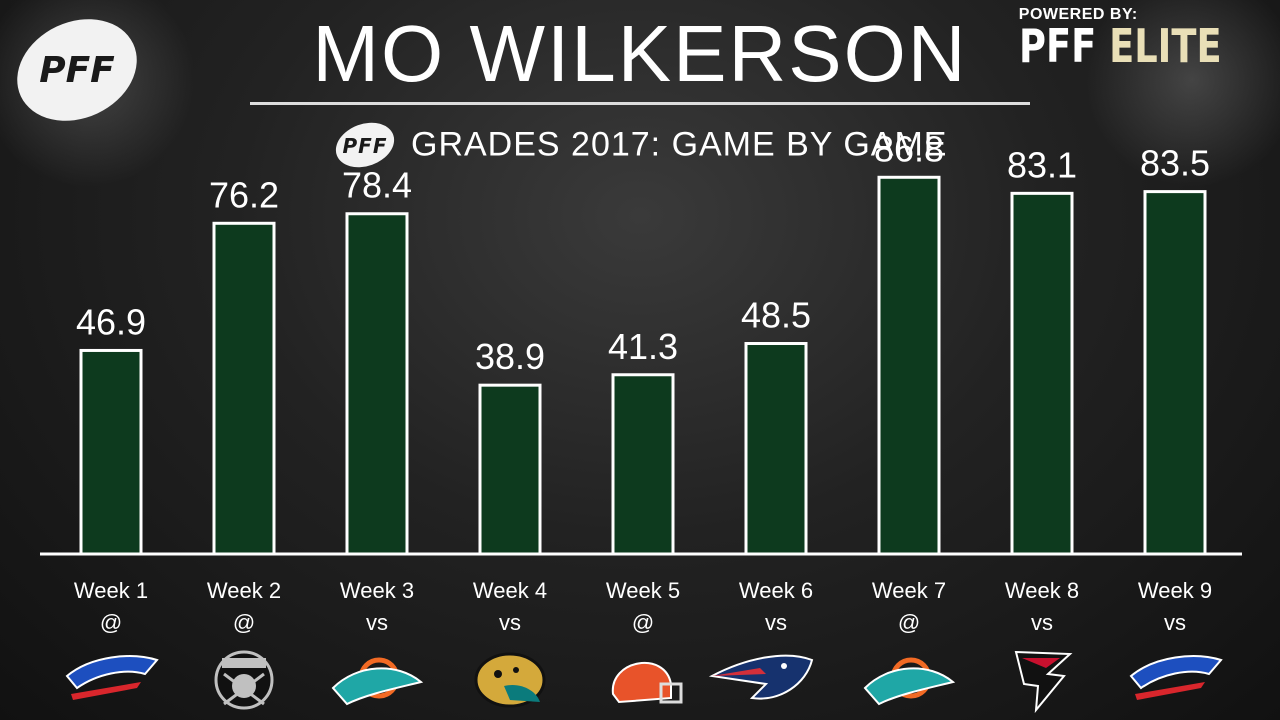 The width and height of the screenshot is (1280, 720). Describe the element at coordinates (1043, 682) in the screenshot. I see `falcons-logo-icon` at that location.